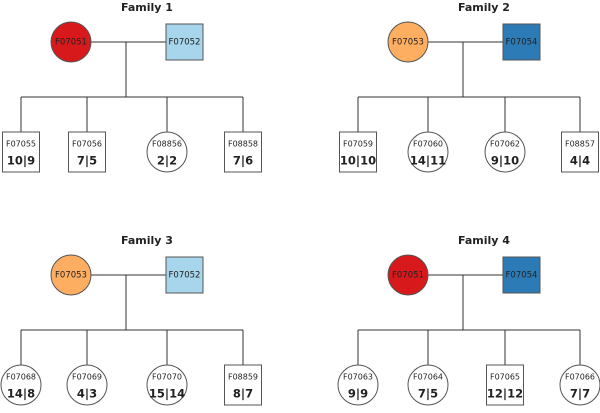  I want to click on child-genotype: 7|6, so click(243, 161).